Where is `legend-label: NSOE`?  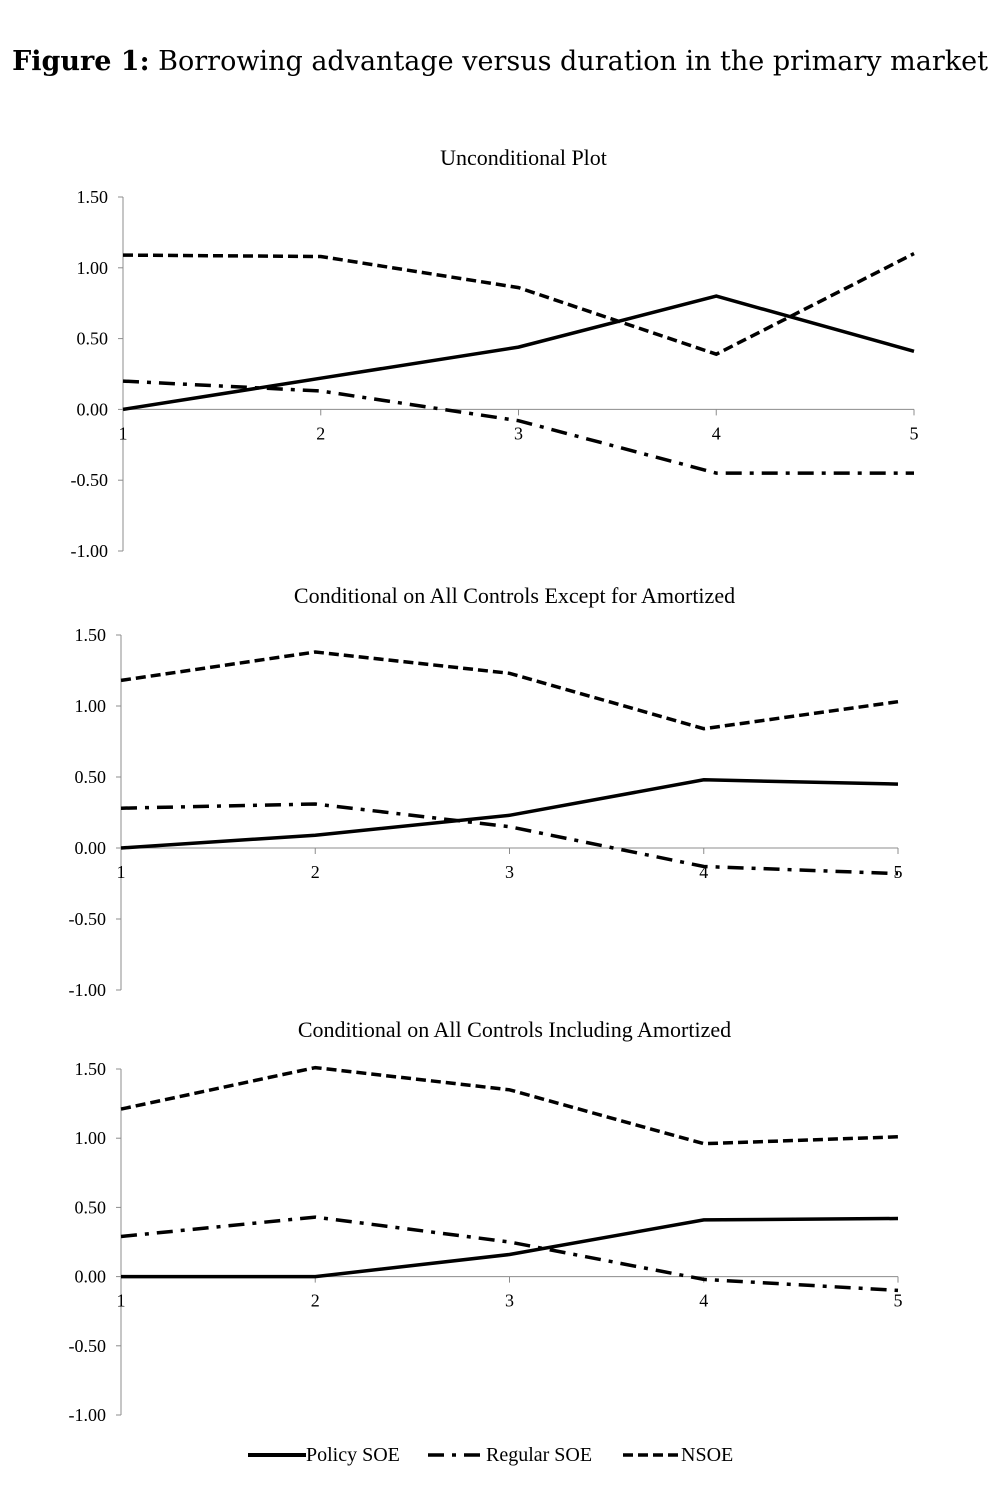
legend-label: NSOE is located at coordinates (707, 1454).